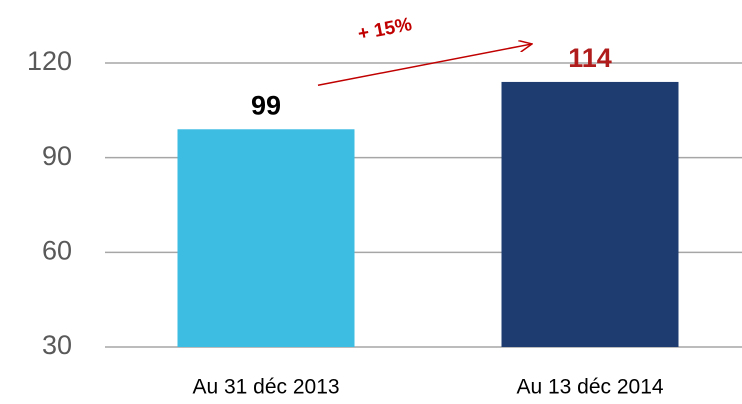  Describe the element at coordinates (266, 105) in the screenshot. I see `data-label: 99` at that location.